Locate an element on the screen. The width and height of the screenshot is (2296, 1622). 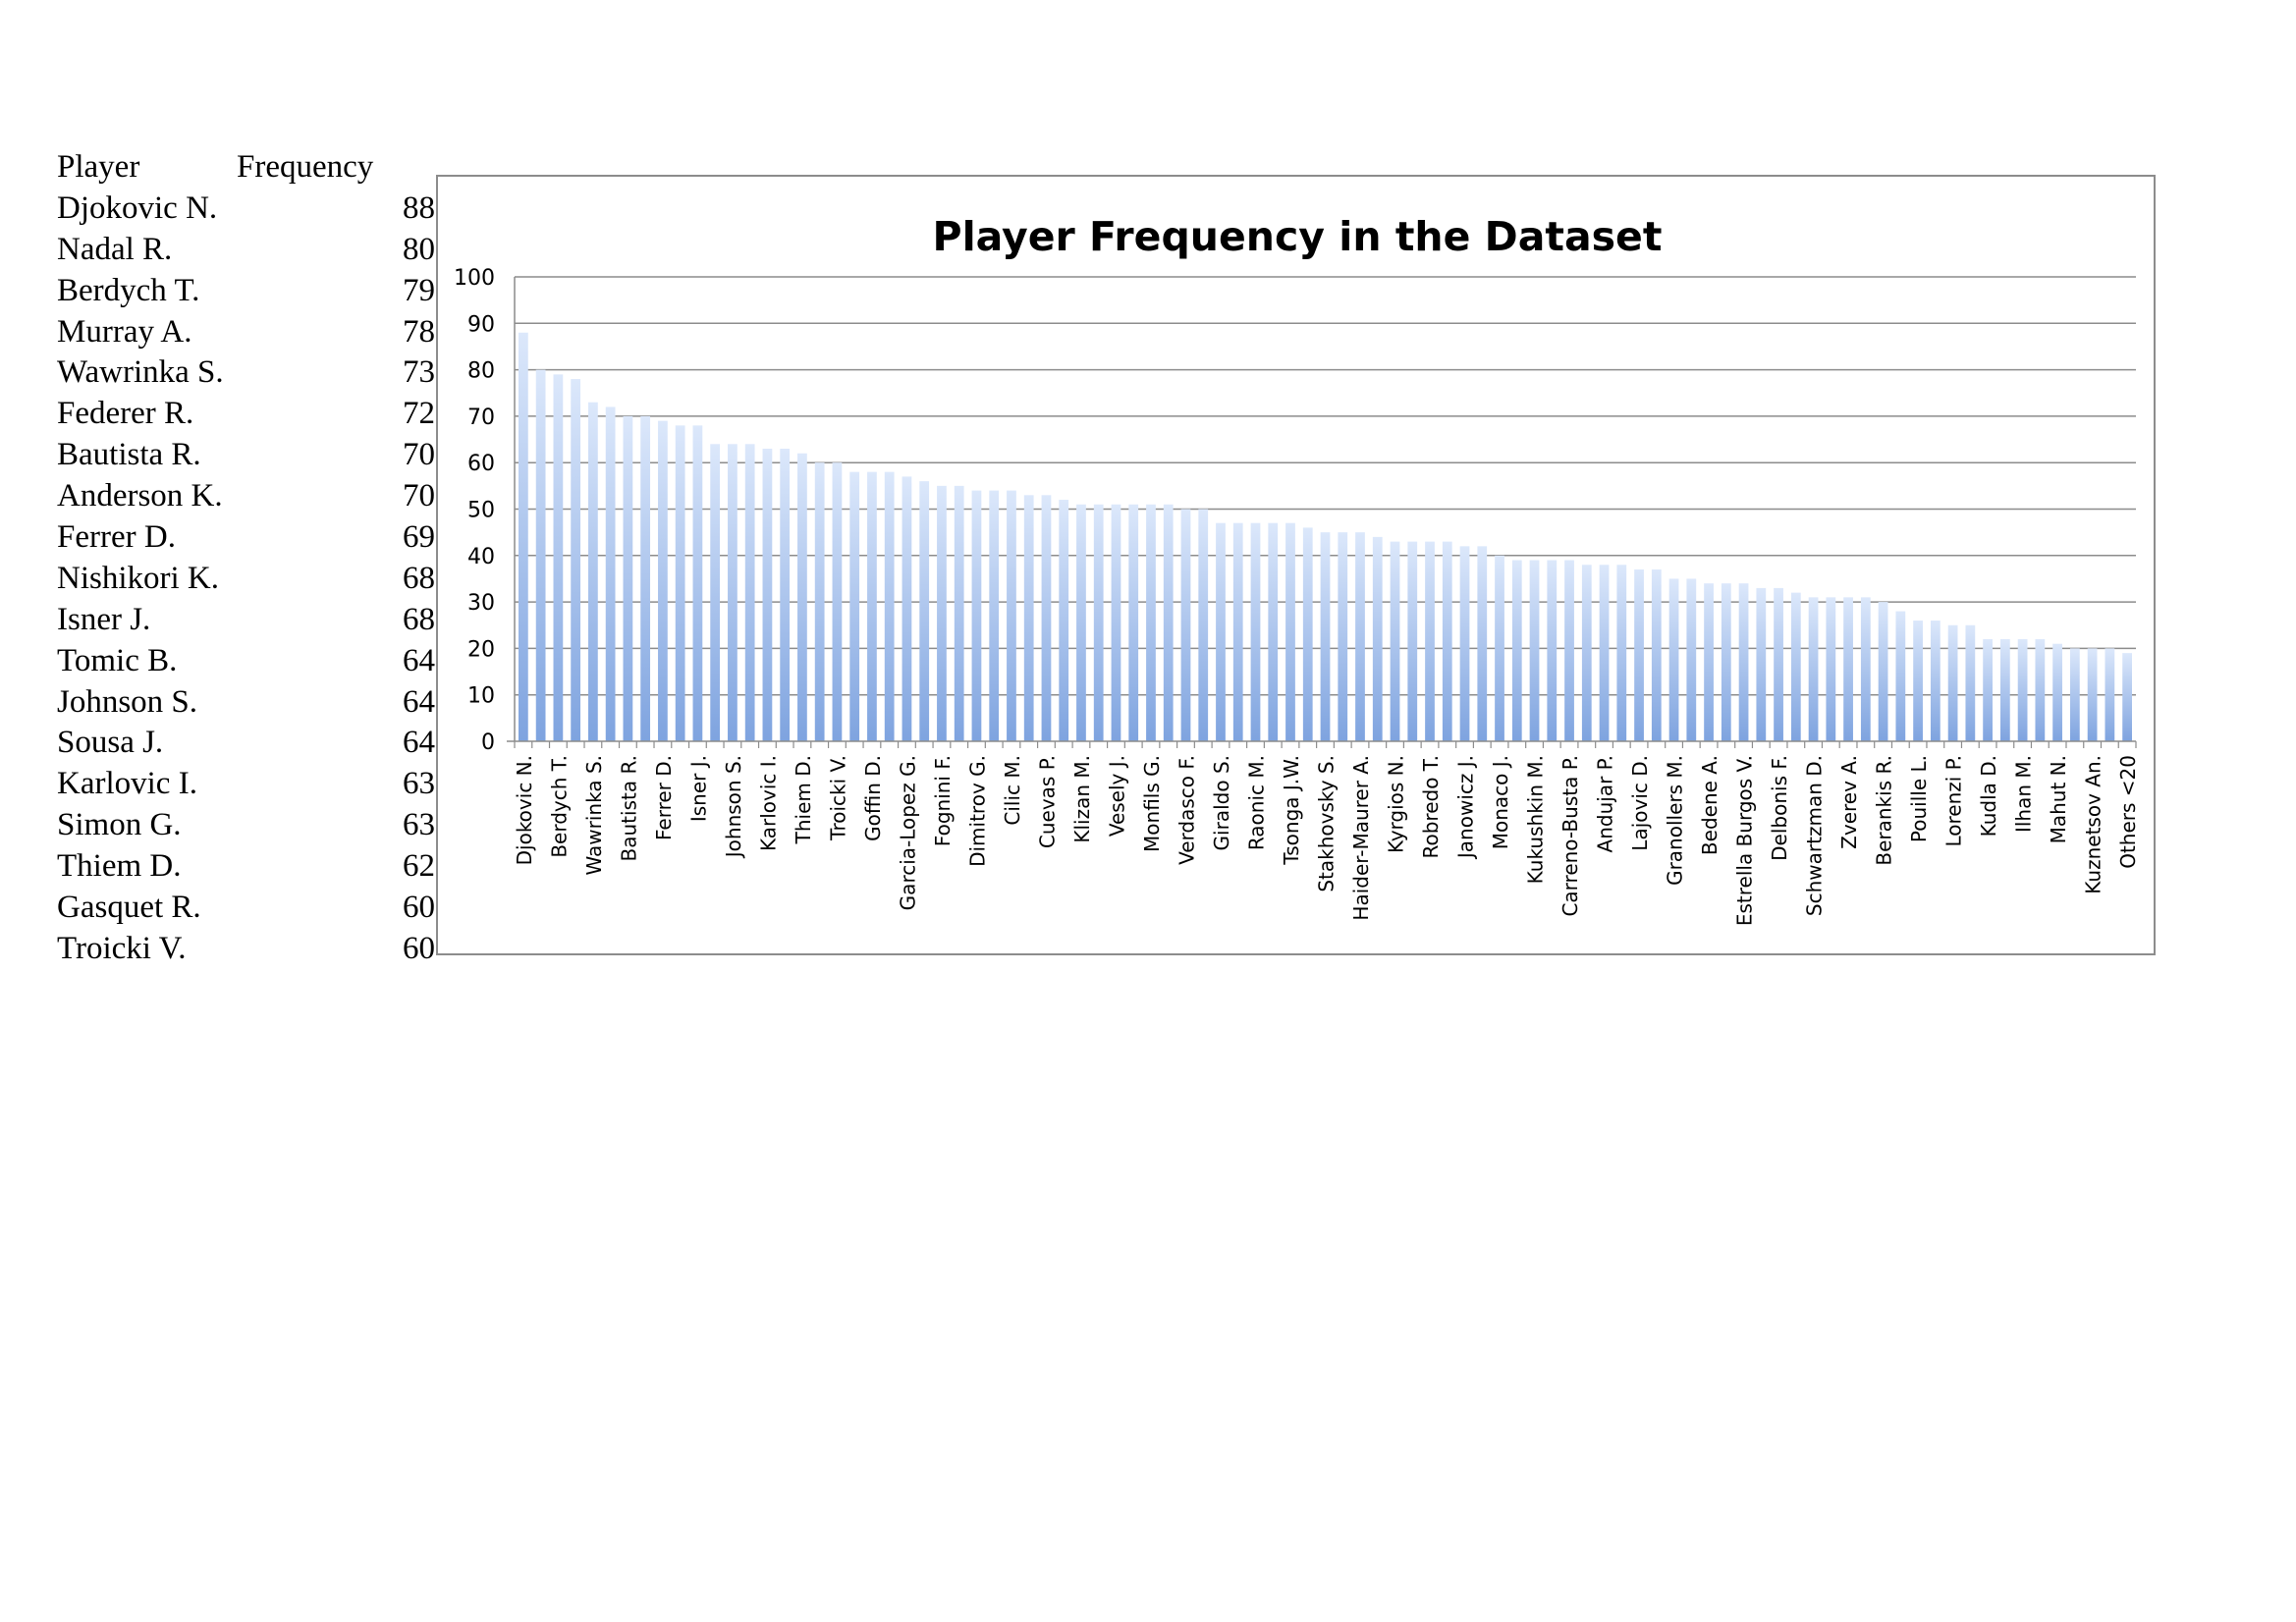
table-cell-player: Thiem D. is located at coordinates (119, 866).